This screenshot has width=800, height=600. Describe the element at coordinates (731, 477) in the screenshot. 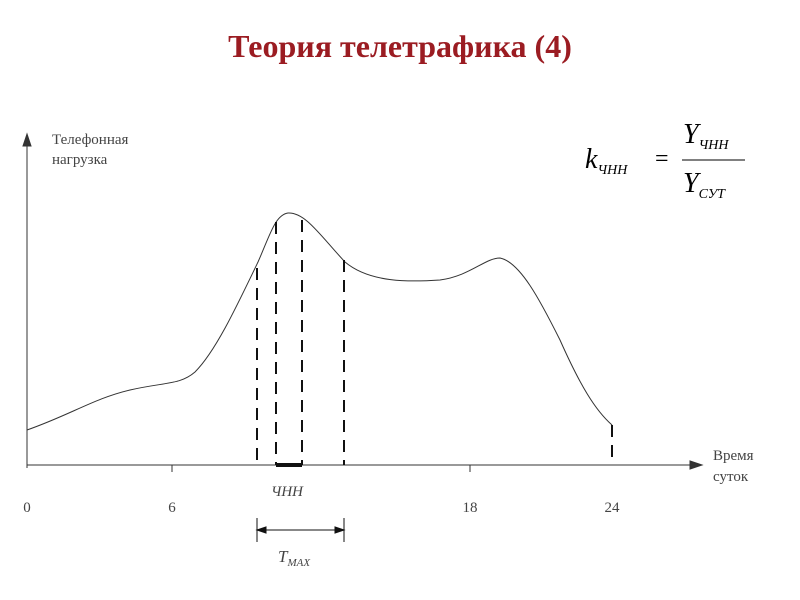

I see `x-axis-label: суток` at that location.